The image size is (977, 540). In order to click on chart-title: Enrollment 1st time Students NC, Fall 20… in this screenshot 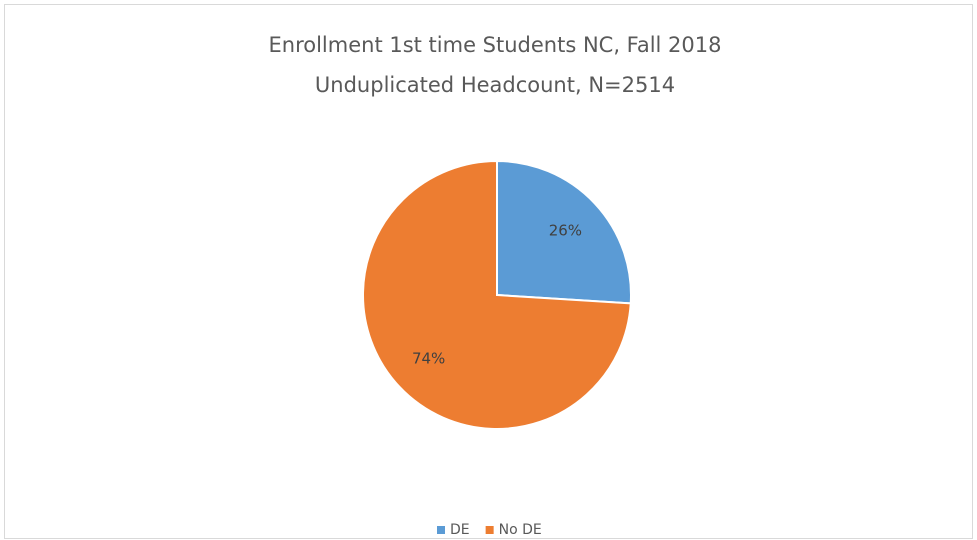, I will do `click(494, 45)`.